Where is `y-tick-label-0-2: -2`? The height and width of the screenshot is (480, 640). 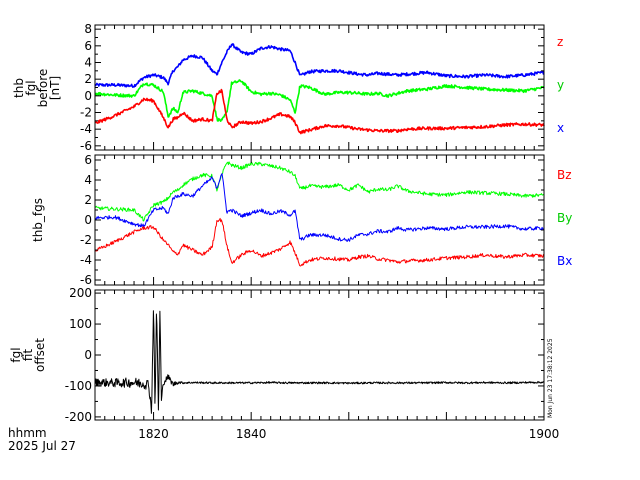
y-tick-label-0-2: -2 is located at coordinates (86, 113).